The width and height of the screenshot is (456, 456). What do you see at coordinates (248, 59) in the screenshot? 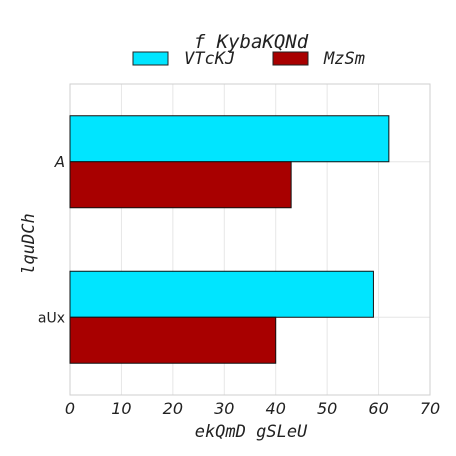
I see `legend: VTcKJ MzSm` at bounding box center [248, 59].